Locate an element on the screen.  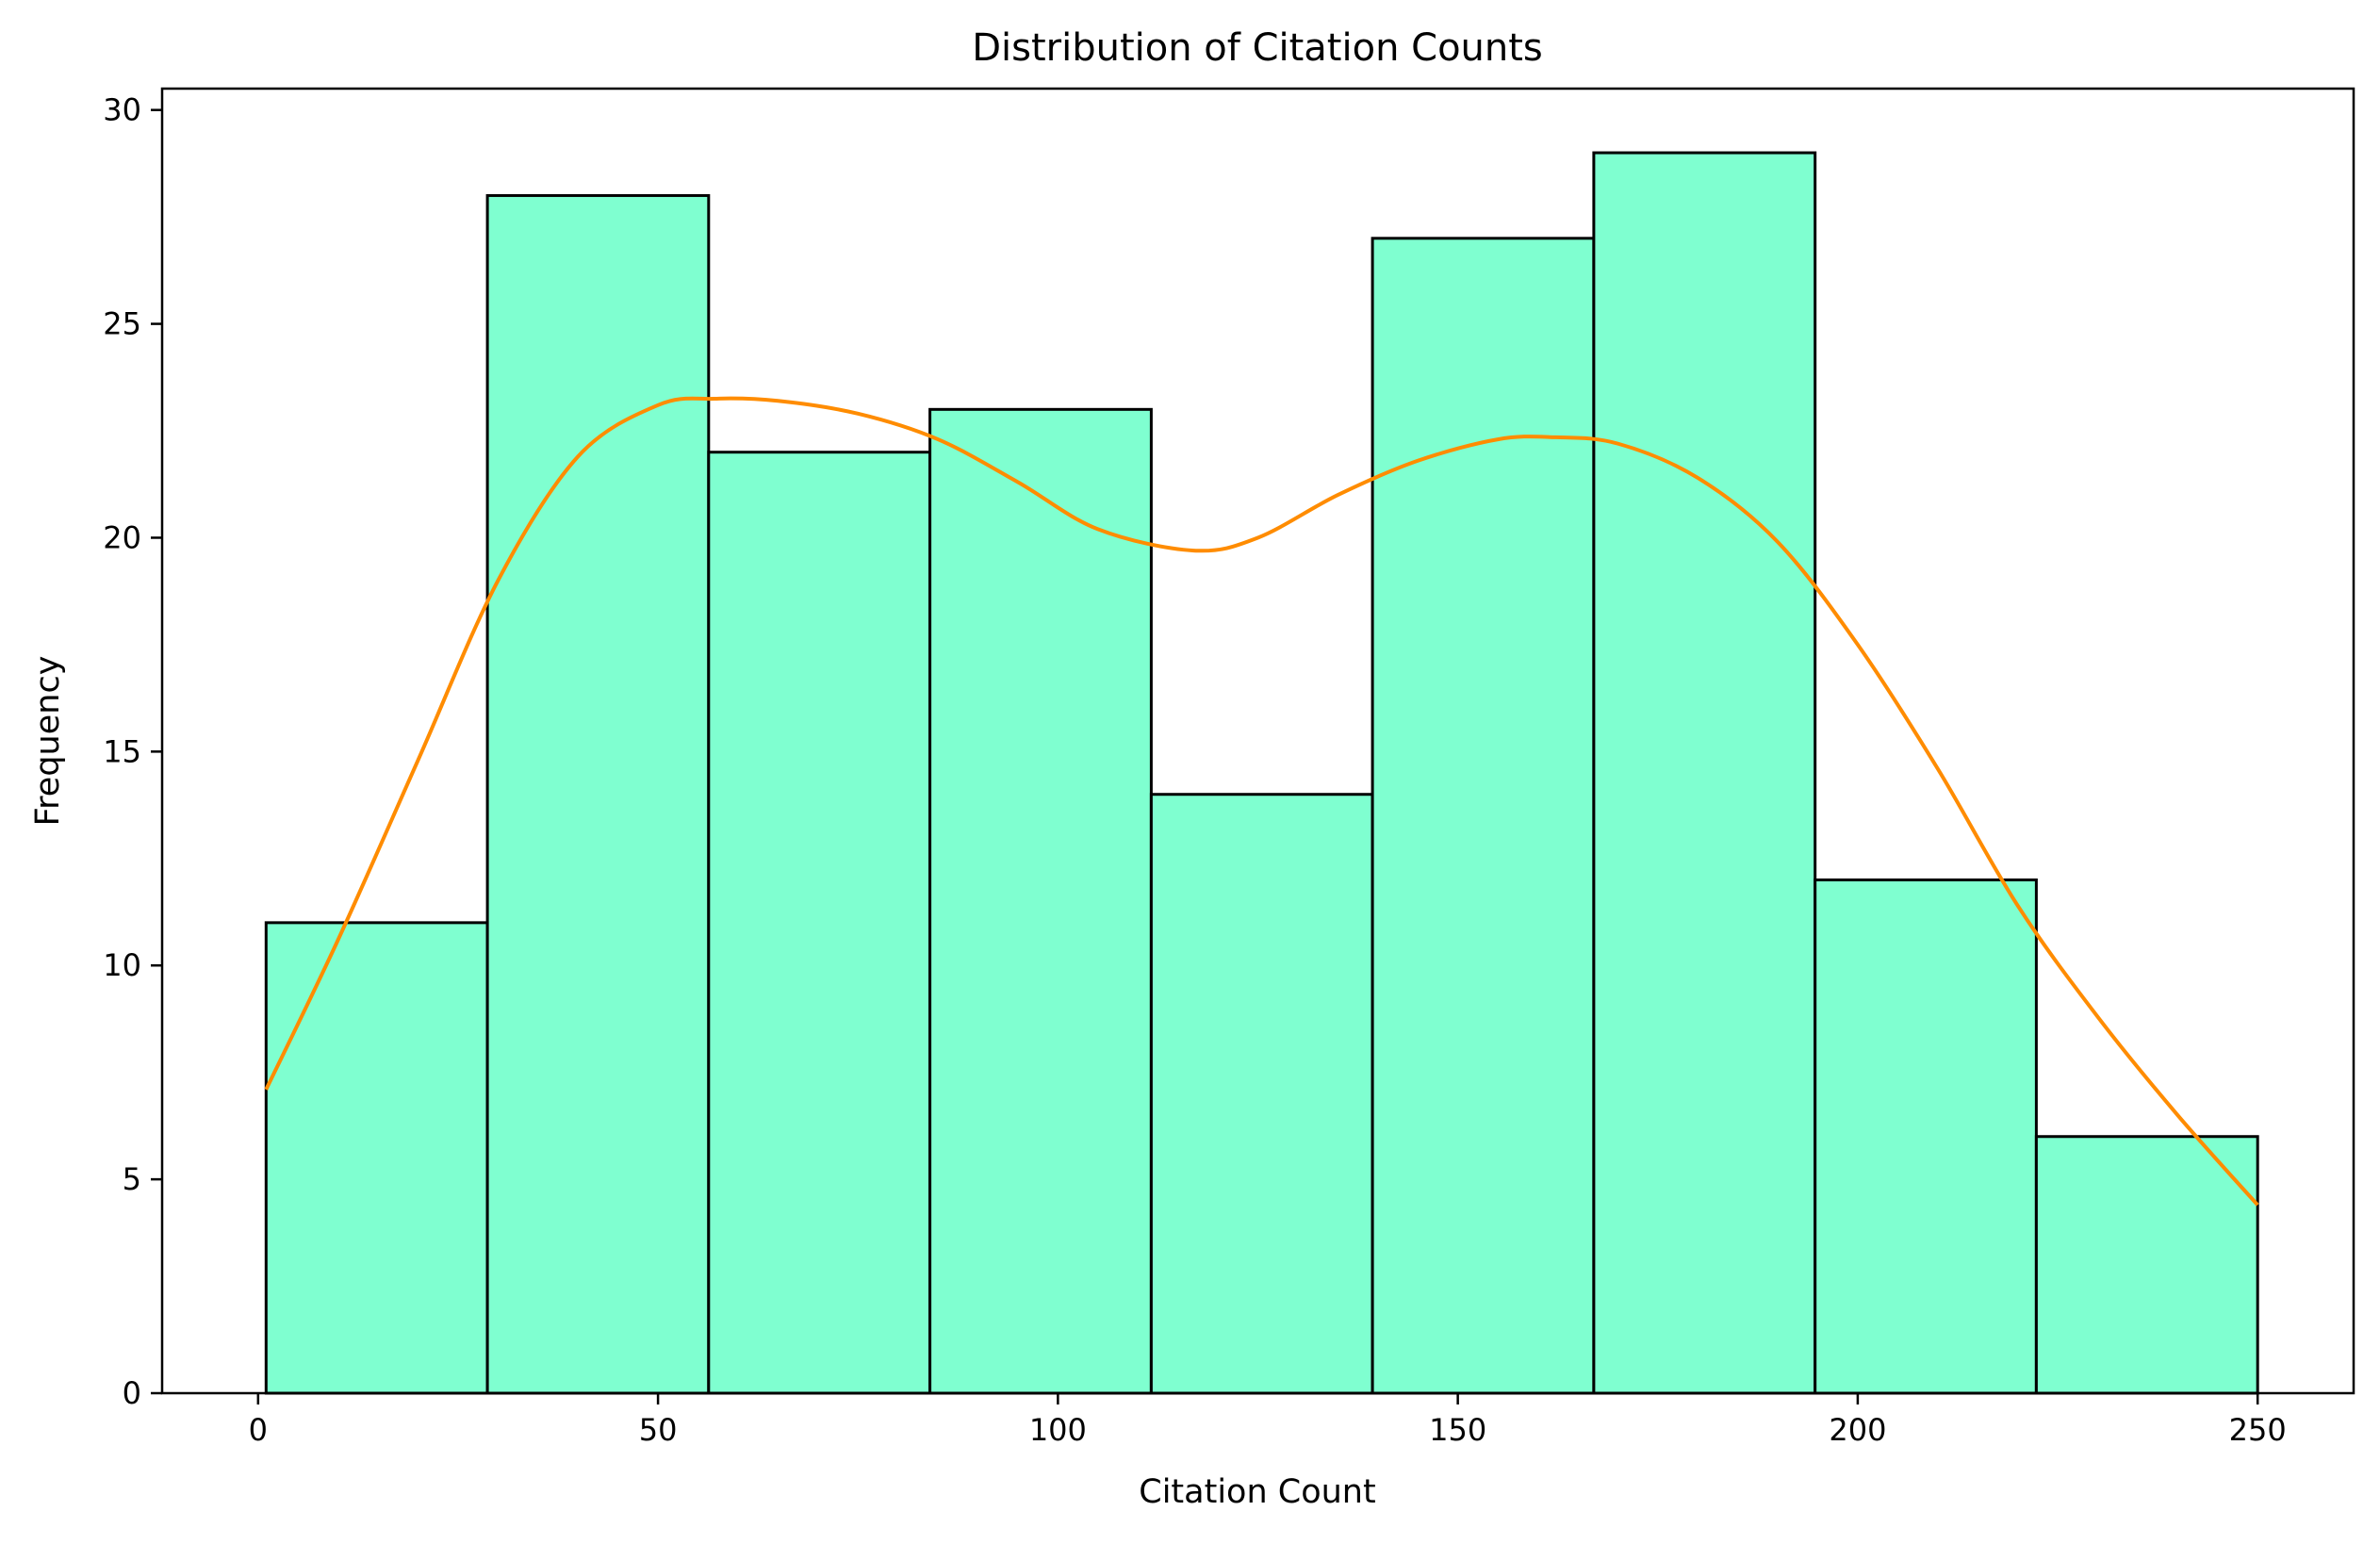
x-tick-label: 150 is located at coordinates (1457, 1430).